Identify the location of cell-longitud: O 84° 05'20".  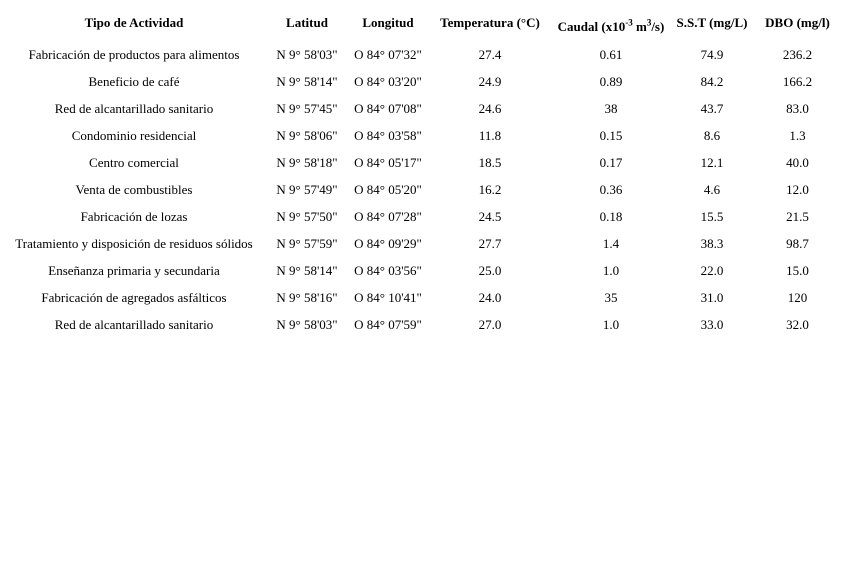
(388, 189).